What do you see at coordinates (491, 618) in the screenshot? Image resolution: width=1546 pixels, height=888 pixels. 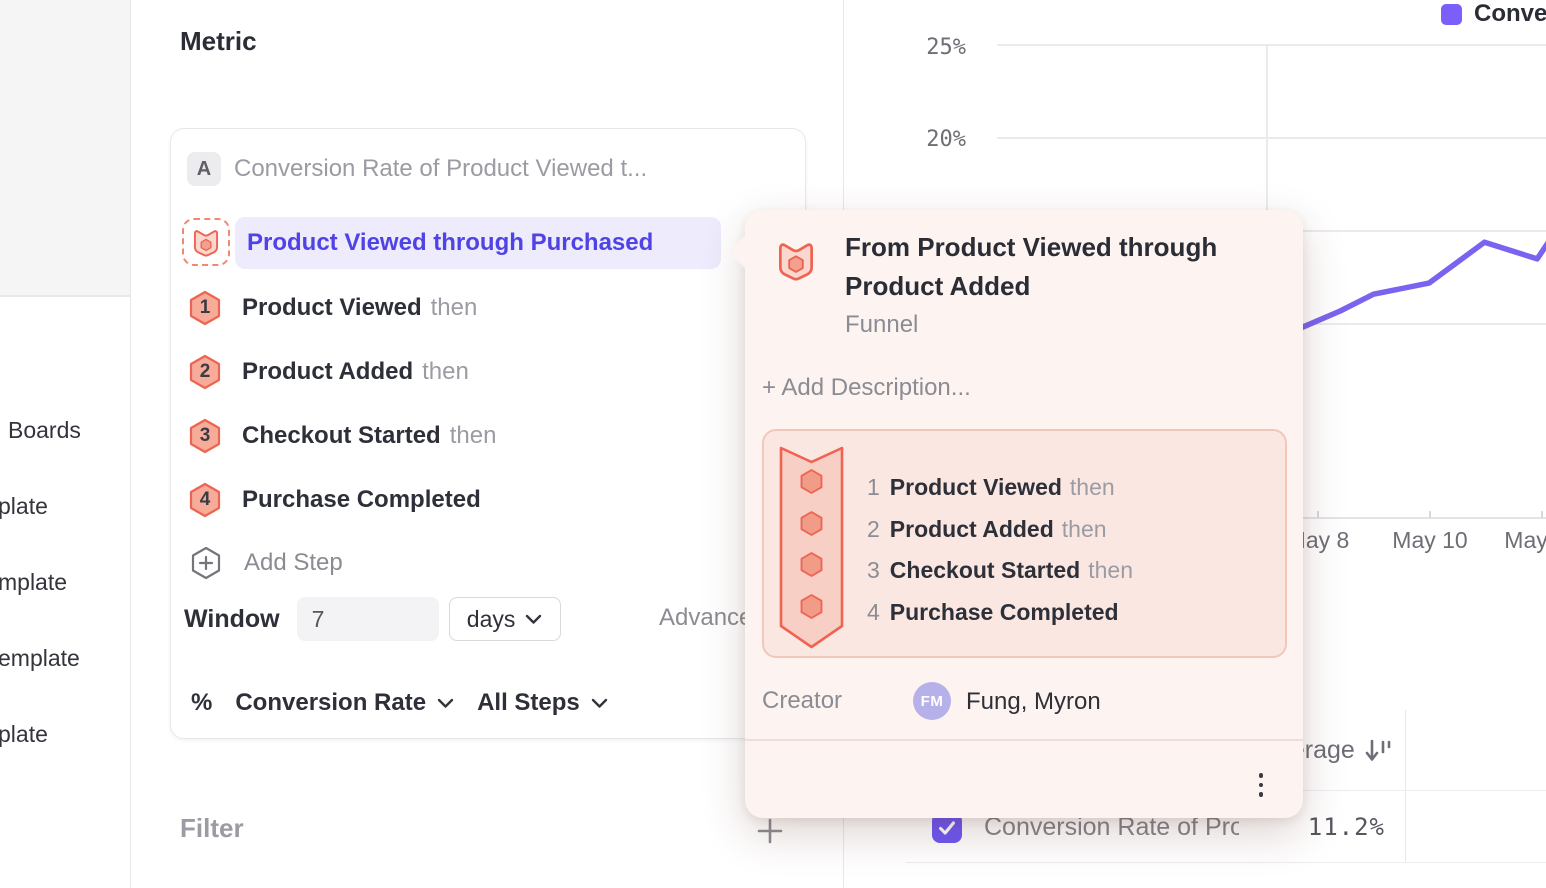 I see `window-unit-value: days` at bounding box center [491, 618].